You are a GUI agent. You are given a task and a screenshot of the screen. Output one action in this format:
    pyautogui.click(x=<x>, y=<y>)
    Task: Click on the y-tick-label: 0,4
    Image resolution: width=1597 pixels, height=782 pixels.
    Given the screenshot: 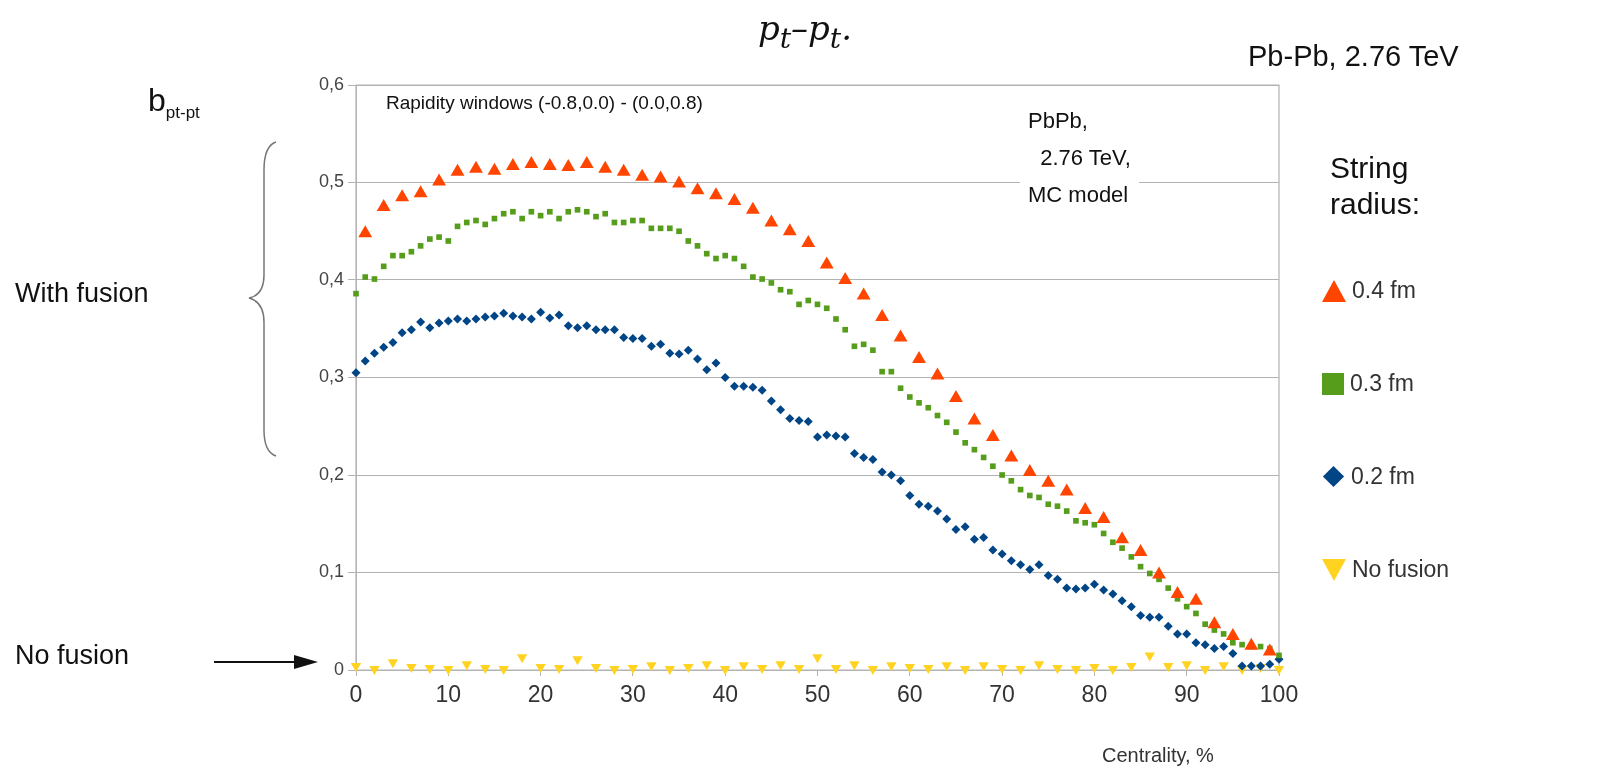 What is the action you would take?
    pyautogui.click(x=331, y=278)
    